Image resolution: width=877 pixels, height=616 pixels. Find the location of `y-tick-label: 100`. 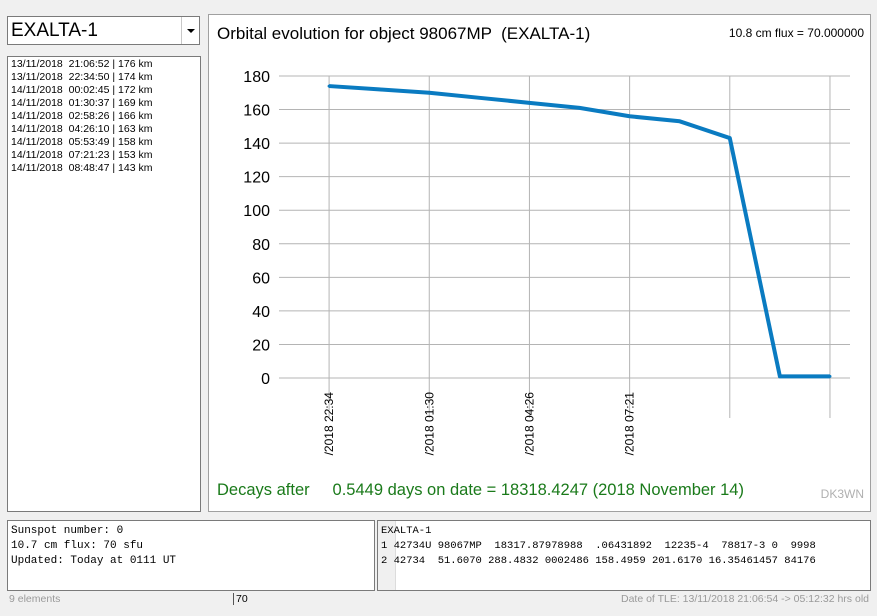

y-tick-label: 100 is located at coordinates (256, 211).